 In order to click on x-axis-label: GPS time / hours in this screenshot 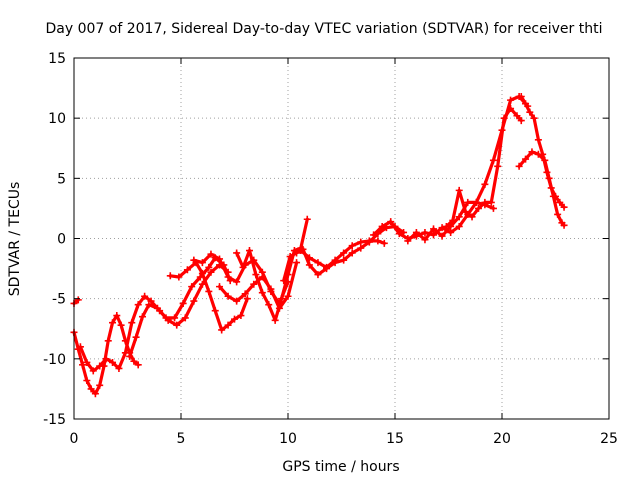, I will do `click(340, 467)`.